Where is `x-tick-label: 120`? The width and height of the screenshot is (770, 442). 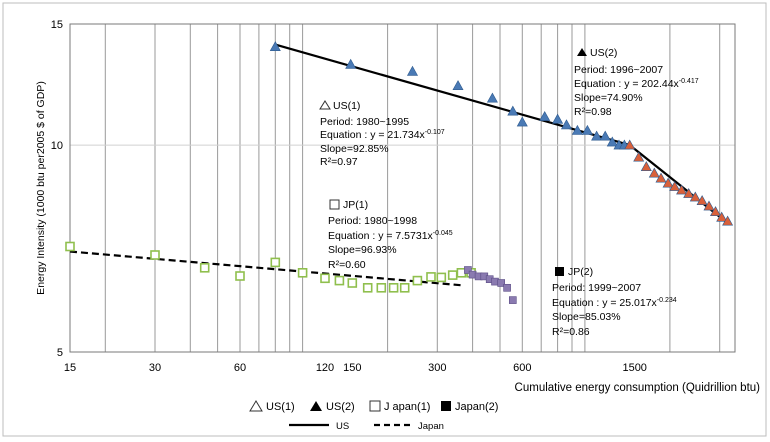 x-tick-label: 120 is located at coordinates (325, 368).